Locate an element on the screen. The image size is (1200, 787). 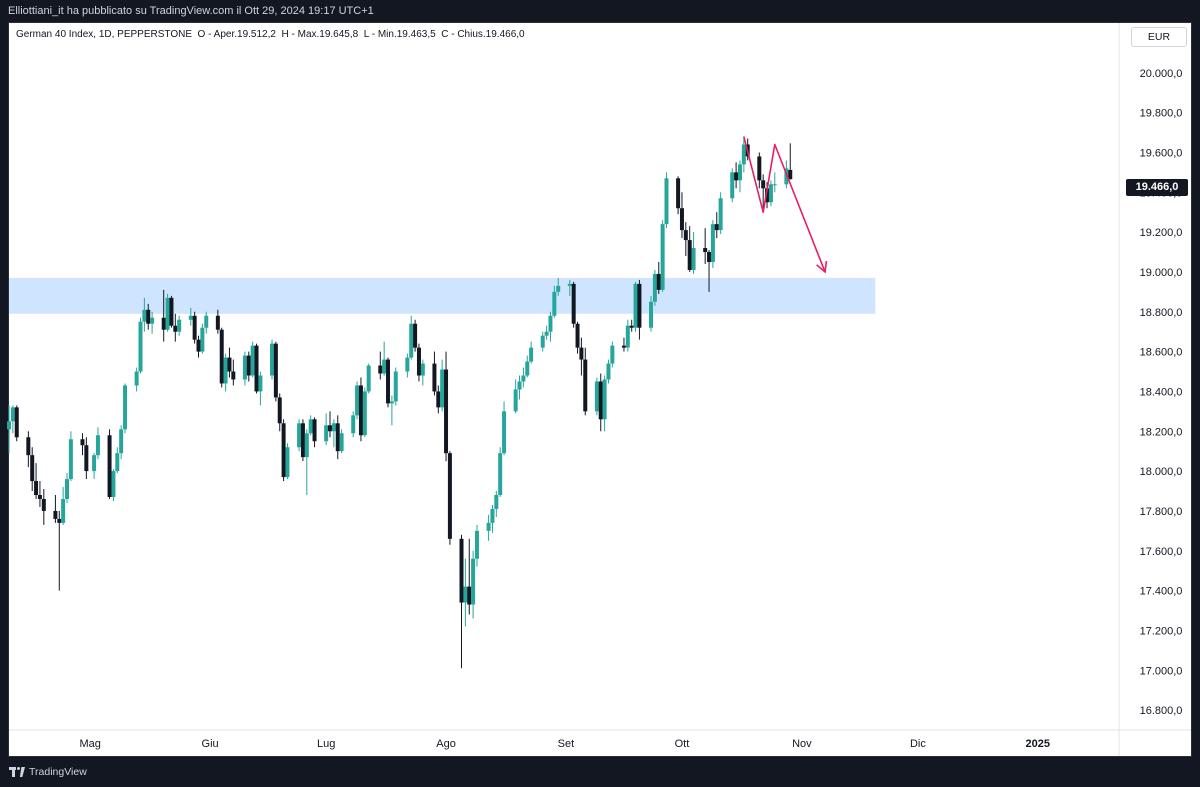
y-tick-label: 16.800,0 is located at coordinates (1161, 711).